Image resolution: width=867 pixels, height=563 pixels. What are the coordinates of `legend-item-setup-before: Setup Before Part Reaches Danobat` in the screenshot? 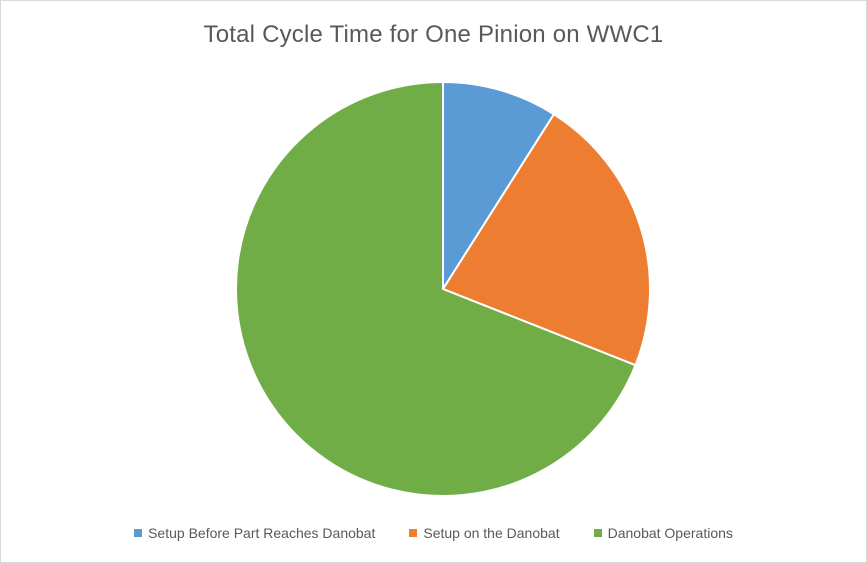 It's located at (254, 533).